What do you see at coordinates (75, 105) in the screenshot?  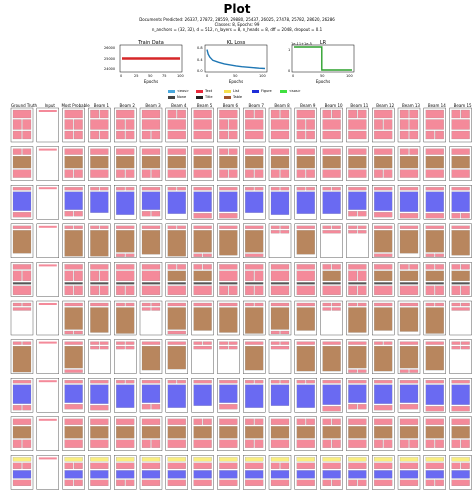 I see `column-header: Most Probable` at bounding box center [75, 105].